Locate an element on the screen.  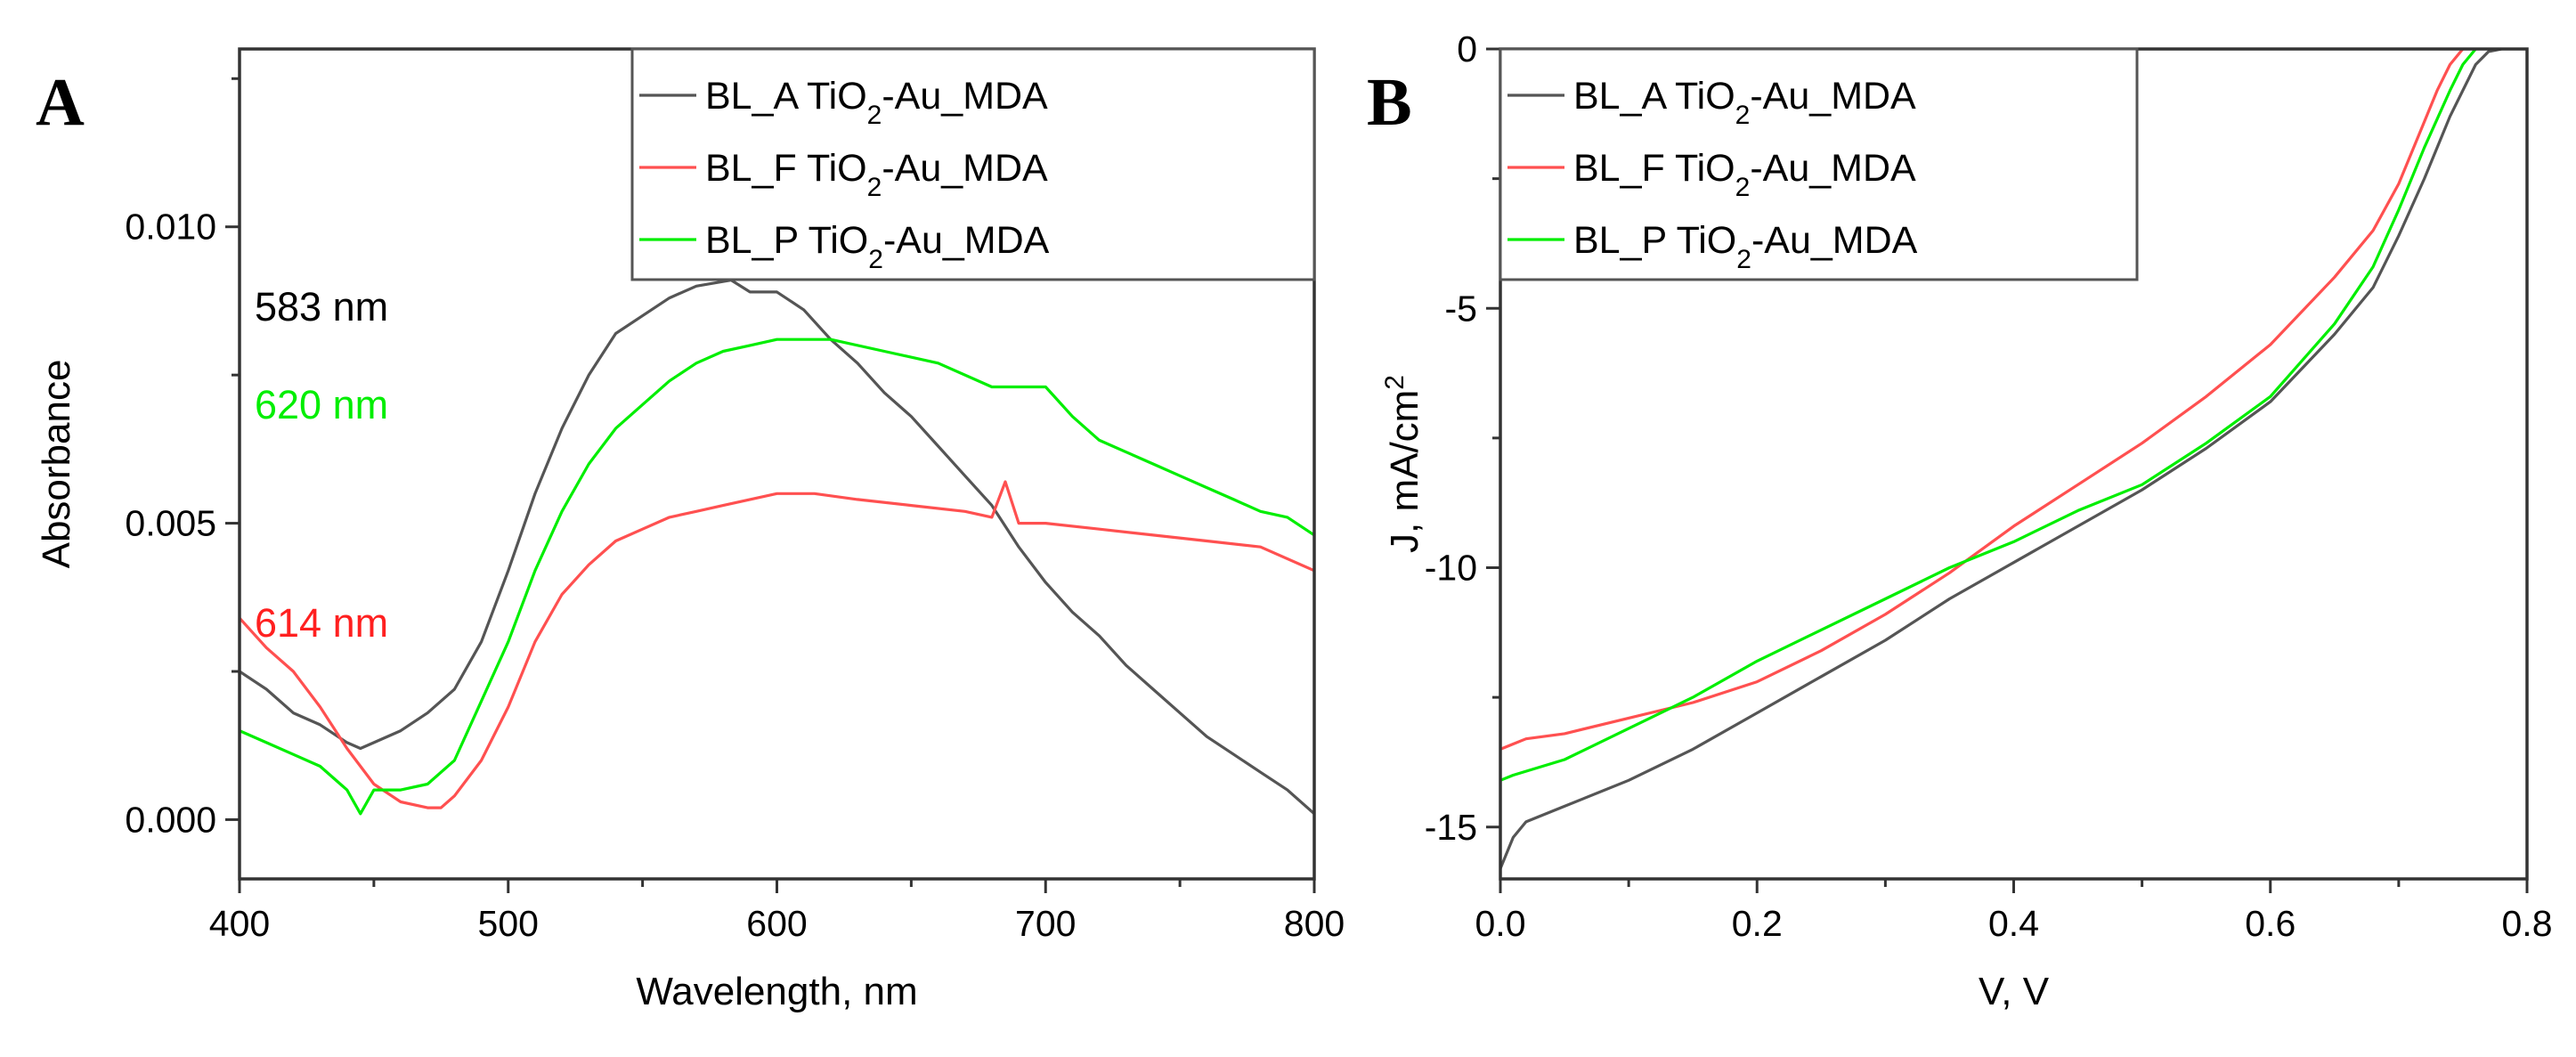
peak-annotation: 614 nm is located at coordinates (321, 623).